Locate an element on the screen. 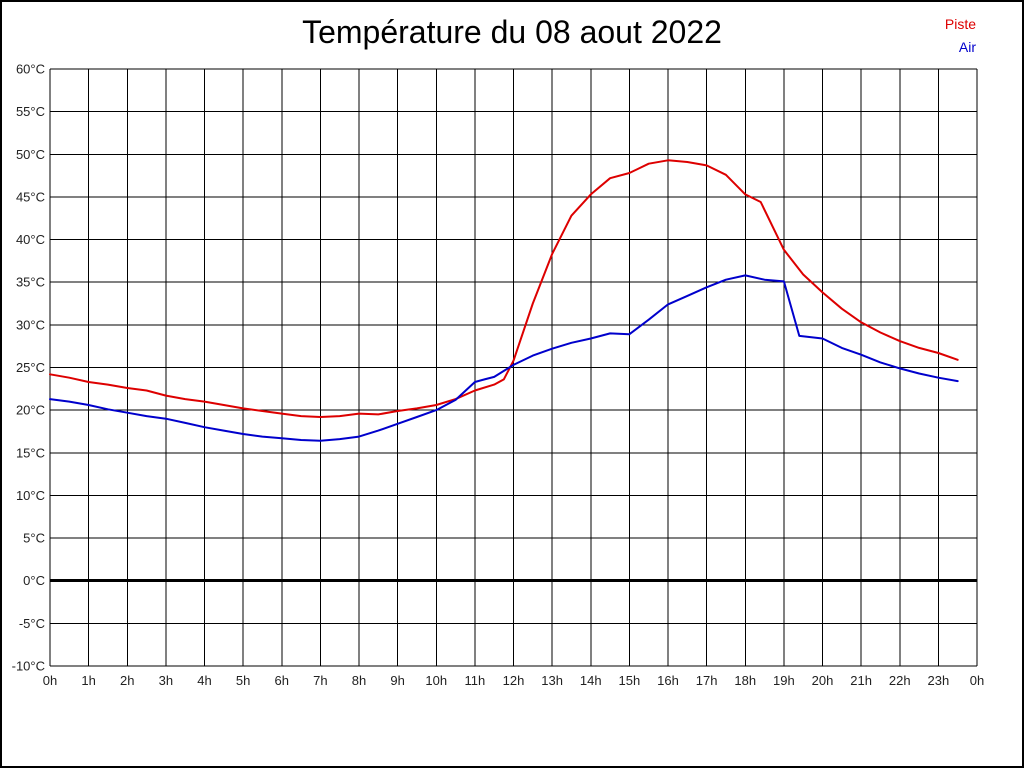 The width and height of the screenshot is (1024, 768). x-tick-label: 18h is located at coordinates (745, 680).